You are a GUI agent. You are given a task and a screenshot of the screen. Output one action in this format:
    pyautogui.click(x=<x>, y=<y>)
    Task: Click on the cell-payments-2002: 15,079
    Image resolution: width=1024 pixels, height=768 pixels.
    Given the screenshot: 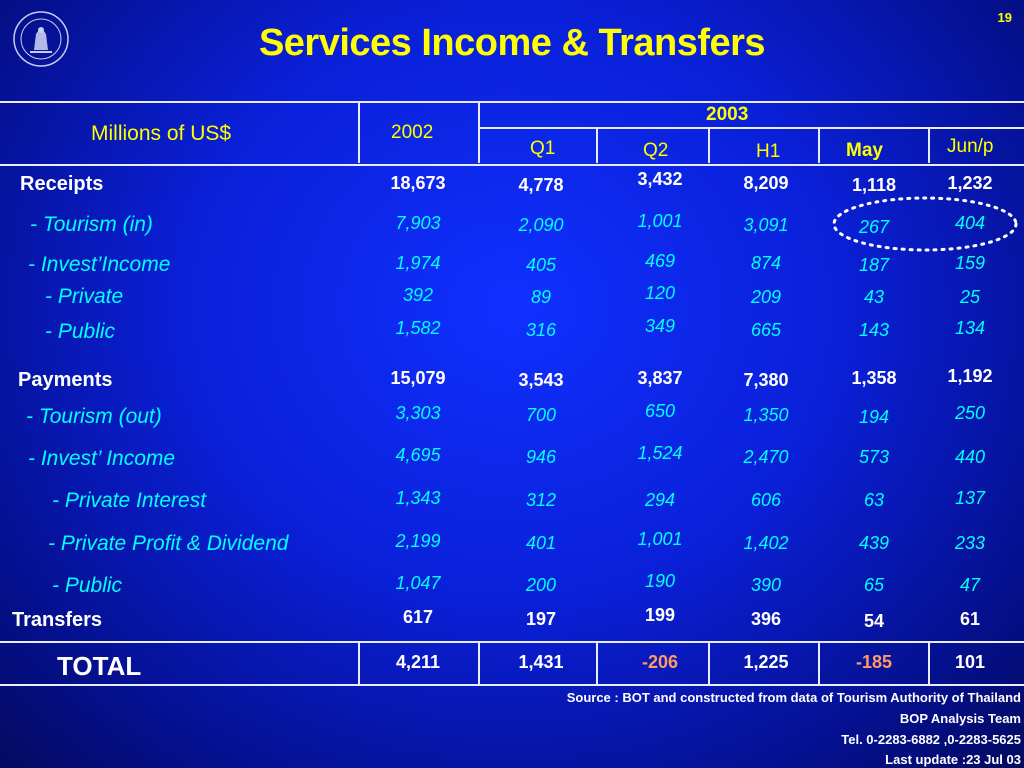 What is the action you would take?
    pyautogui.click(x=418, y=378)
    